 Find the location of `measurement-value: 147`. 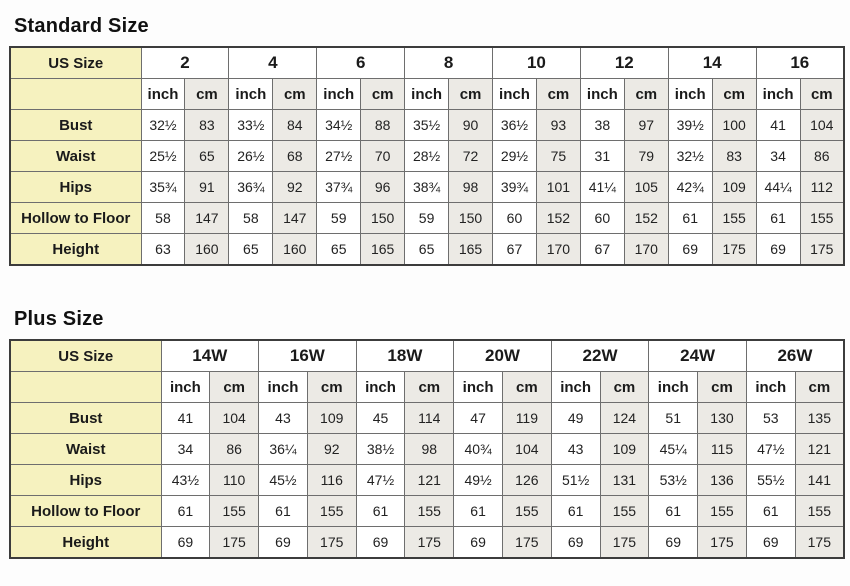

measurement-value: 147 is located at coordinates (207, 218).